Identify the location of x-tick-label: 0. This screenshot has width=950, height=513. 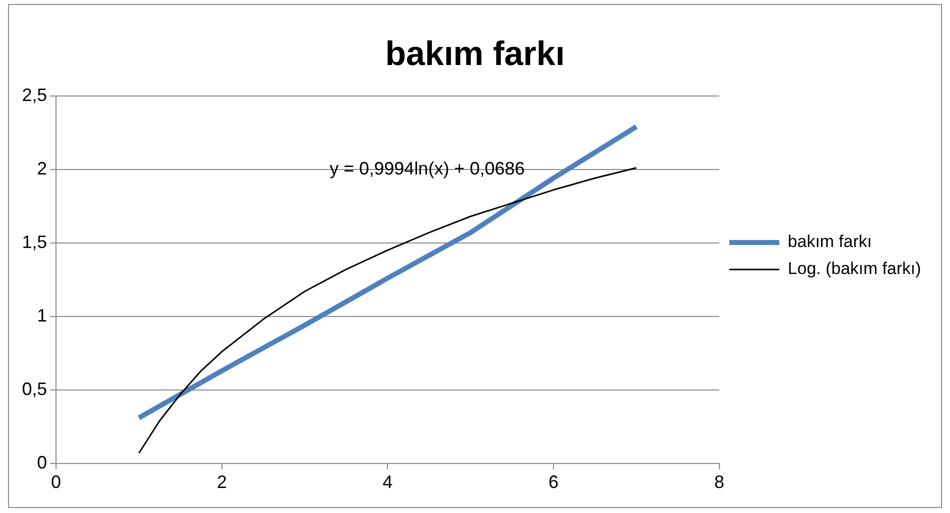
(56, 482).